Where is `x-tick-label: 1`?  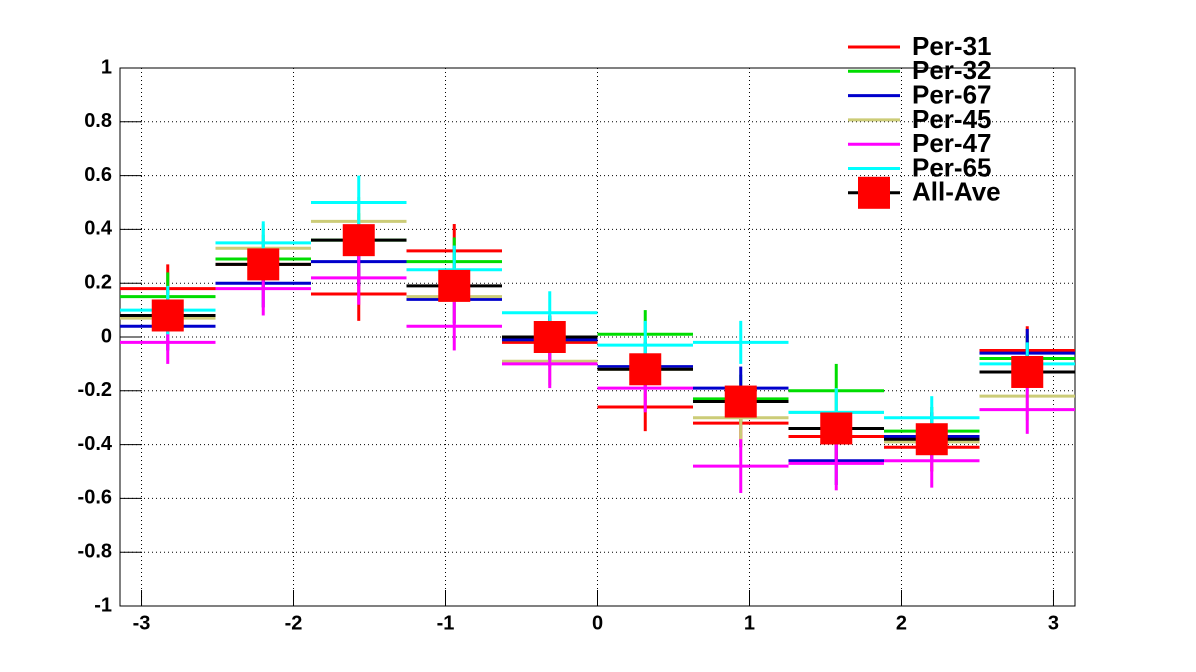 x-tick-label: 1 is located at coordinates (749, 623).